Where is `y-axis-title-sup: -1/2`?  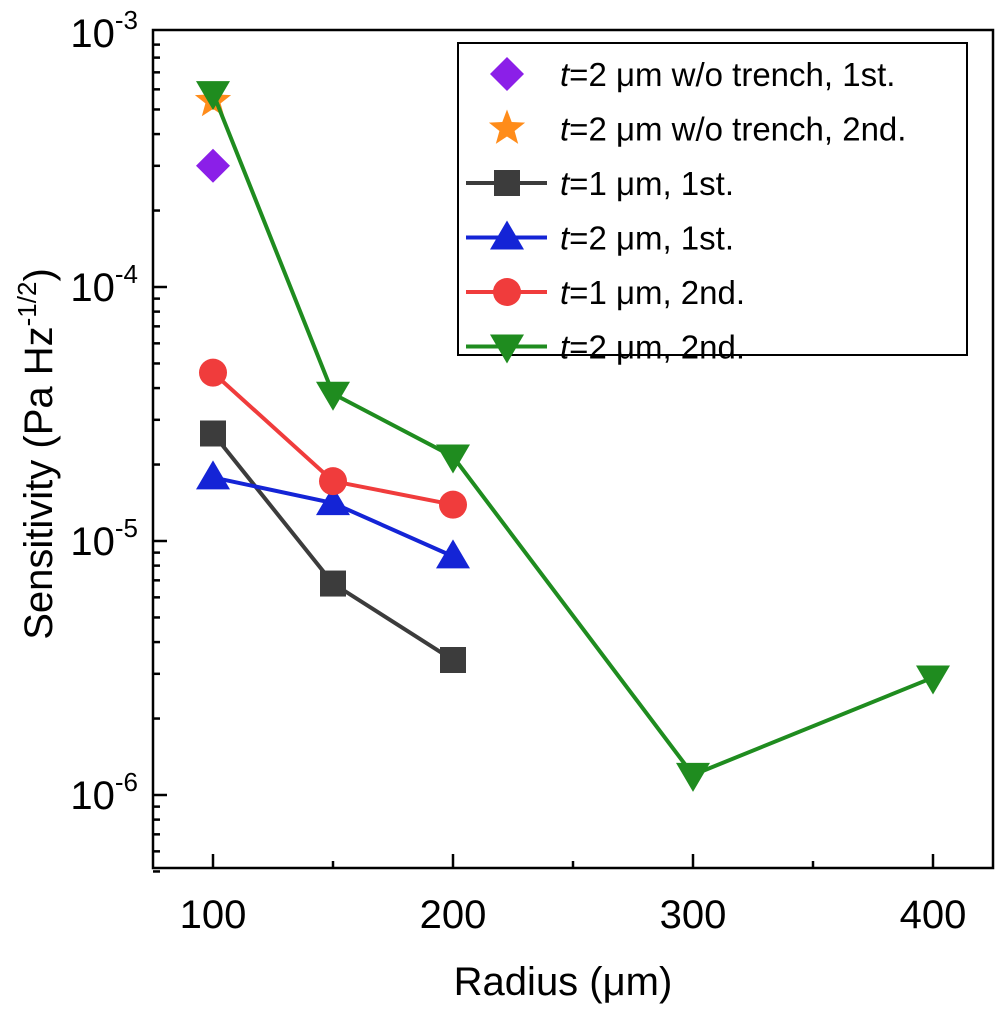 y-axis-title-sup: -1/2 is located at coordinates (27, 304).